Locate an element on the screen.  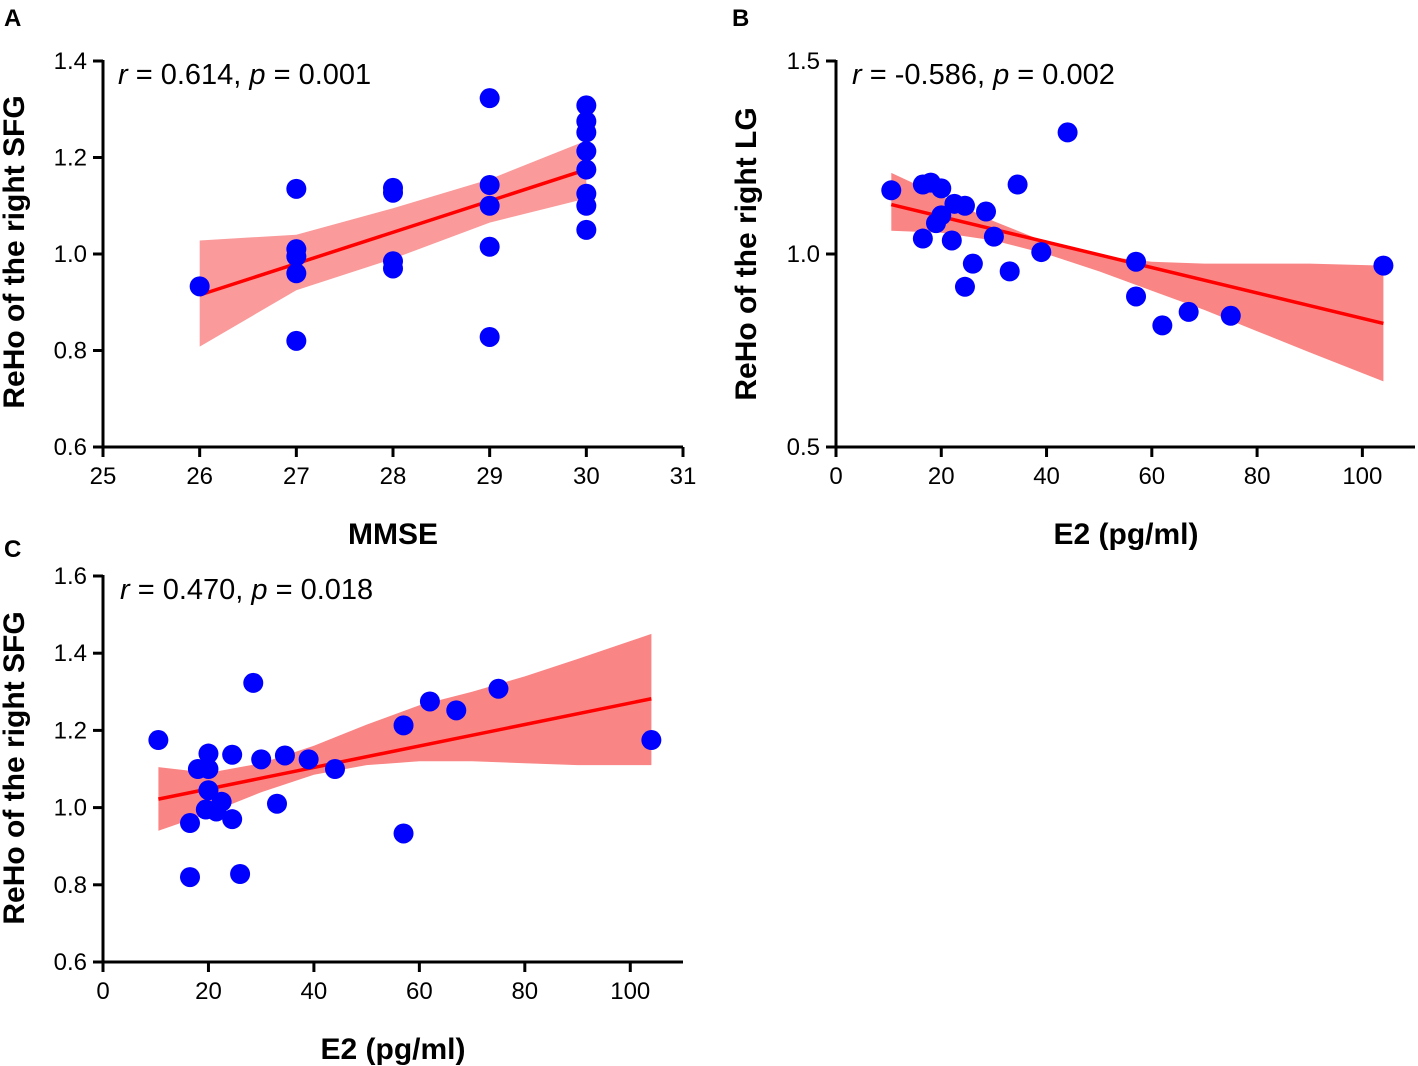
x-axis-title-b: E2 (pg/ml) is located at coordinates (1125, 534).